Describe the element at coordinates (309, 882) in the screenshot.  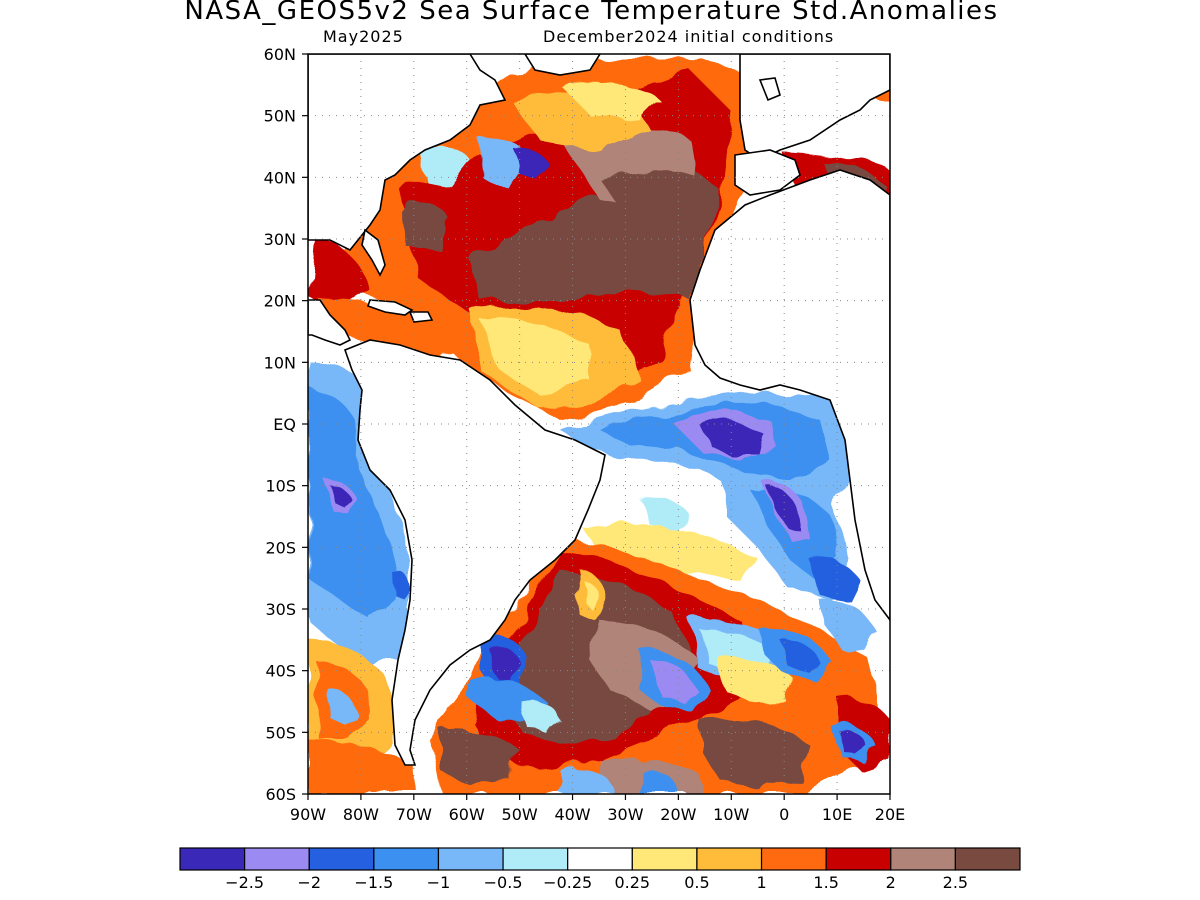
I see `colorbar-label: −2` at that location.